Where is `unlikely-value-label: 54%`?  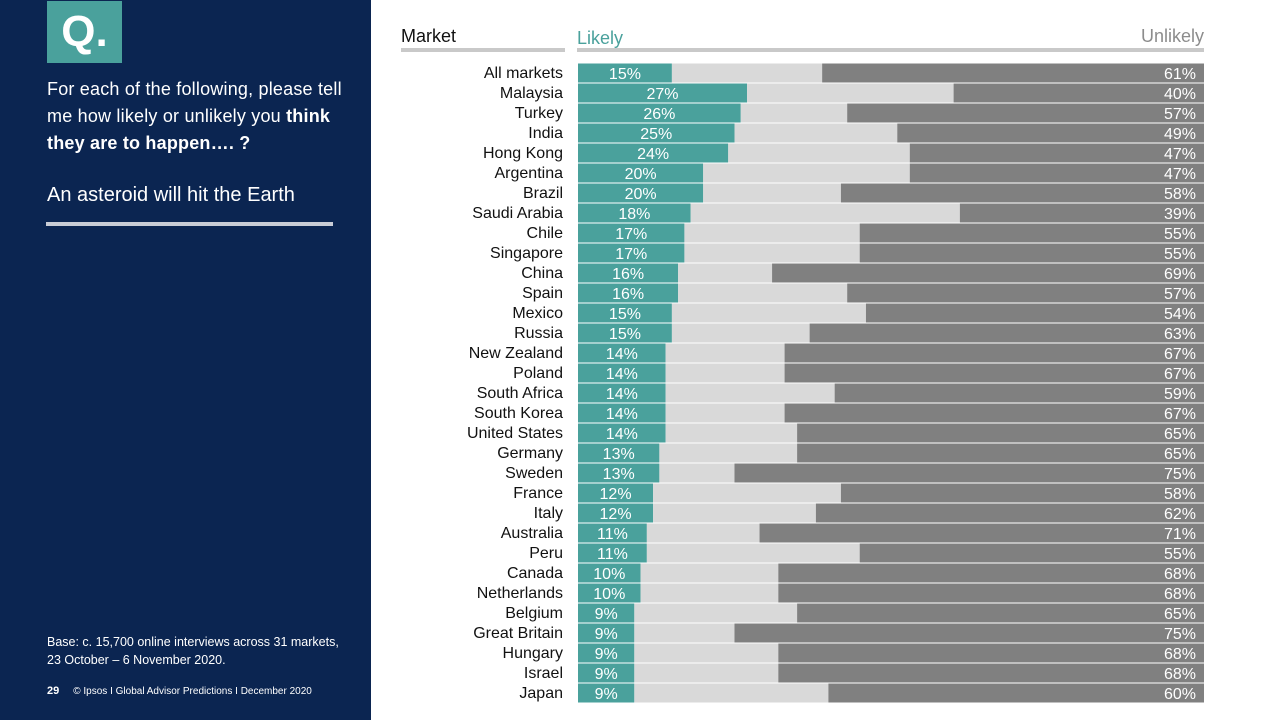 unlikely-value-label: 54% is located at coordinates (1180, 314).